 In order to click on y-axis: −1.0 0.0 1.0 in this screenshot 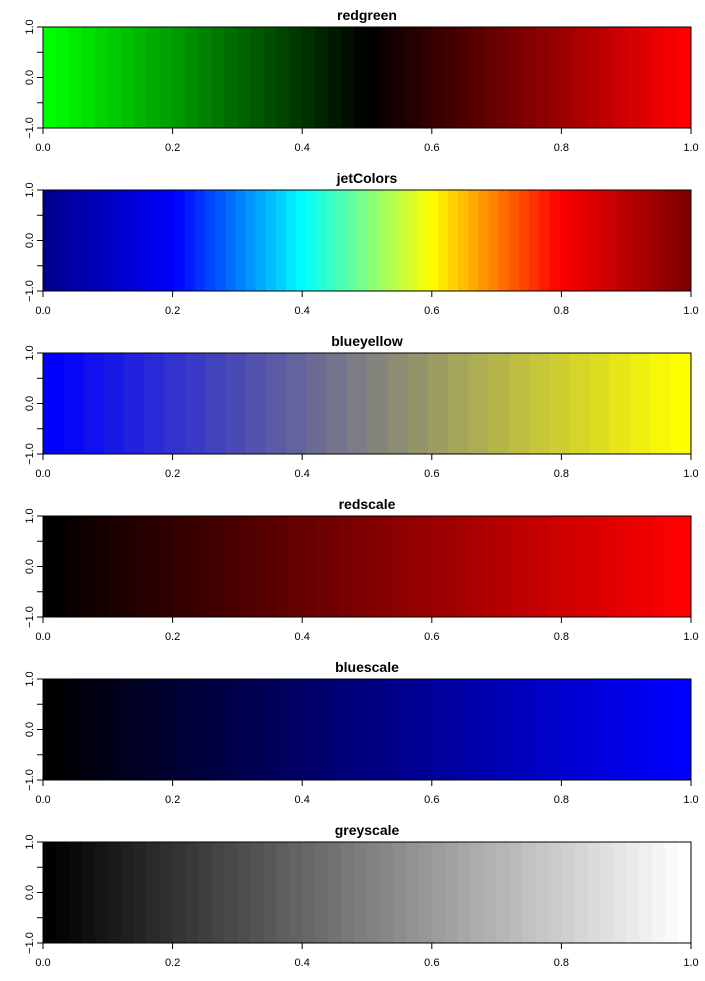, I will do `click(34, 731)`.